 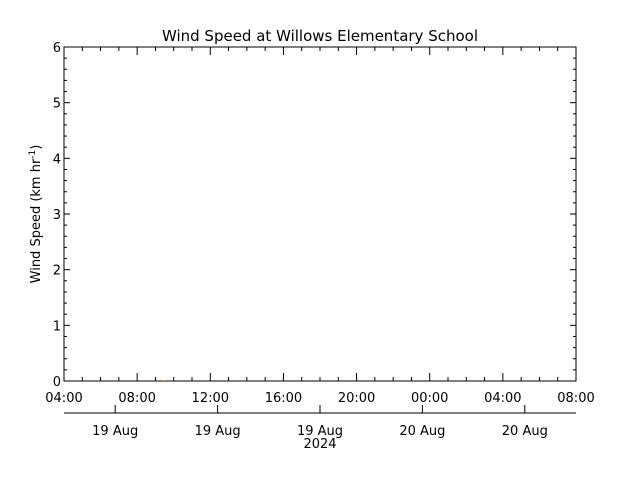 I want to click on y-tick-label: 2, so click(x=57, y=271).